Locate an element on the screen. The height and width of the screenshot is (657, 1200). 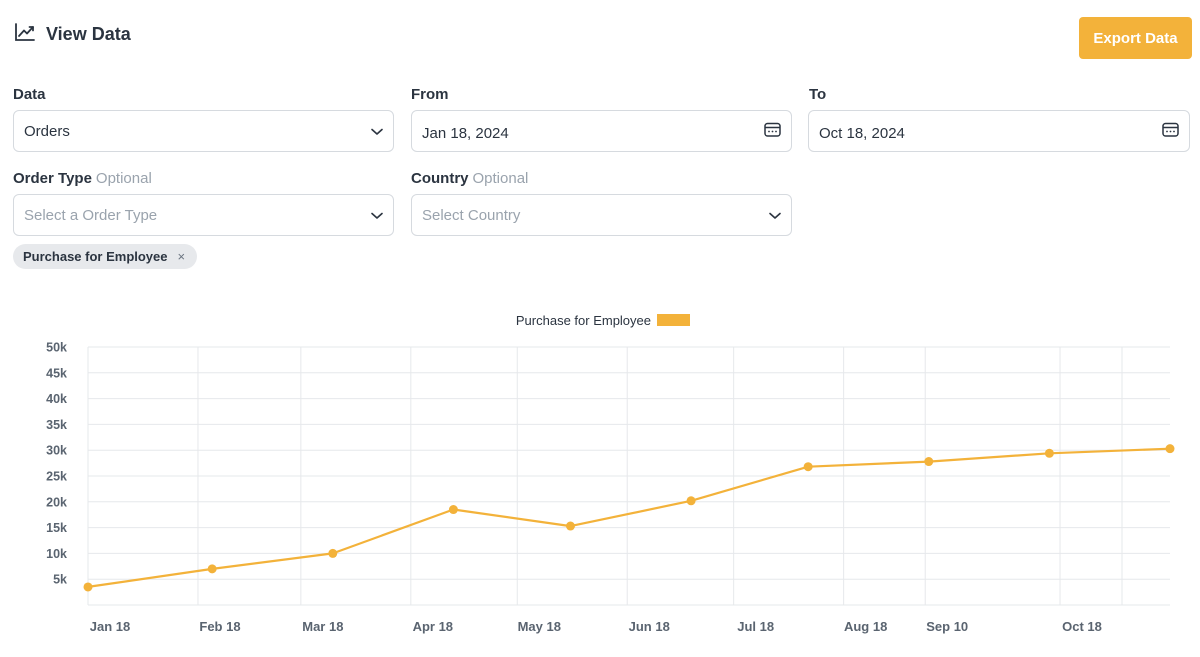
y-tick-label: 25k is located at coordinates (56, 477).